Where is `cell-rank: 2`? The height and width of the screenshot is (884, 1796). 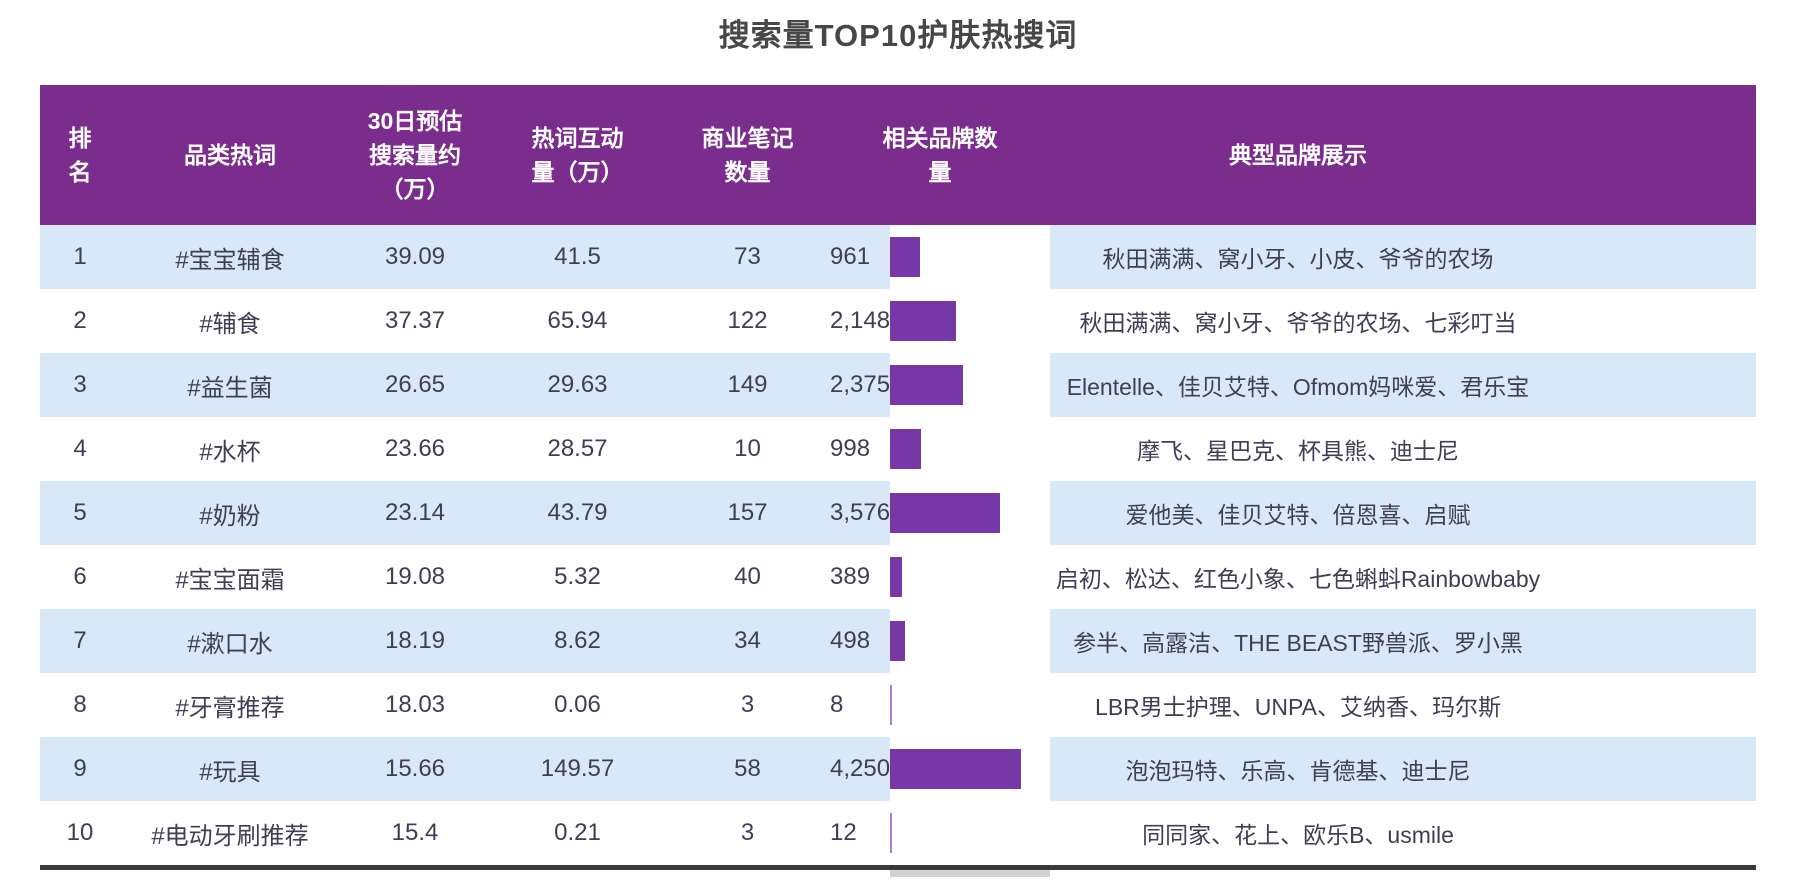 cell-rank: 2 is located at coordinates (80, 320).